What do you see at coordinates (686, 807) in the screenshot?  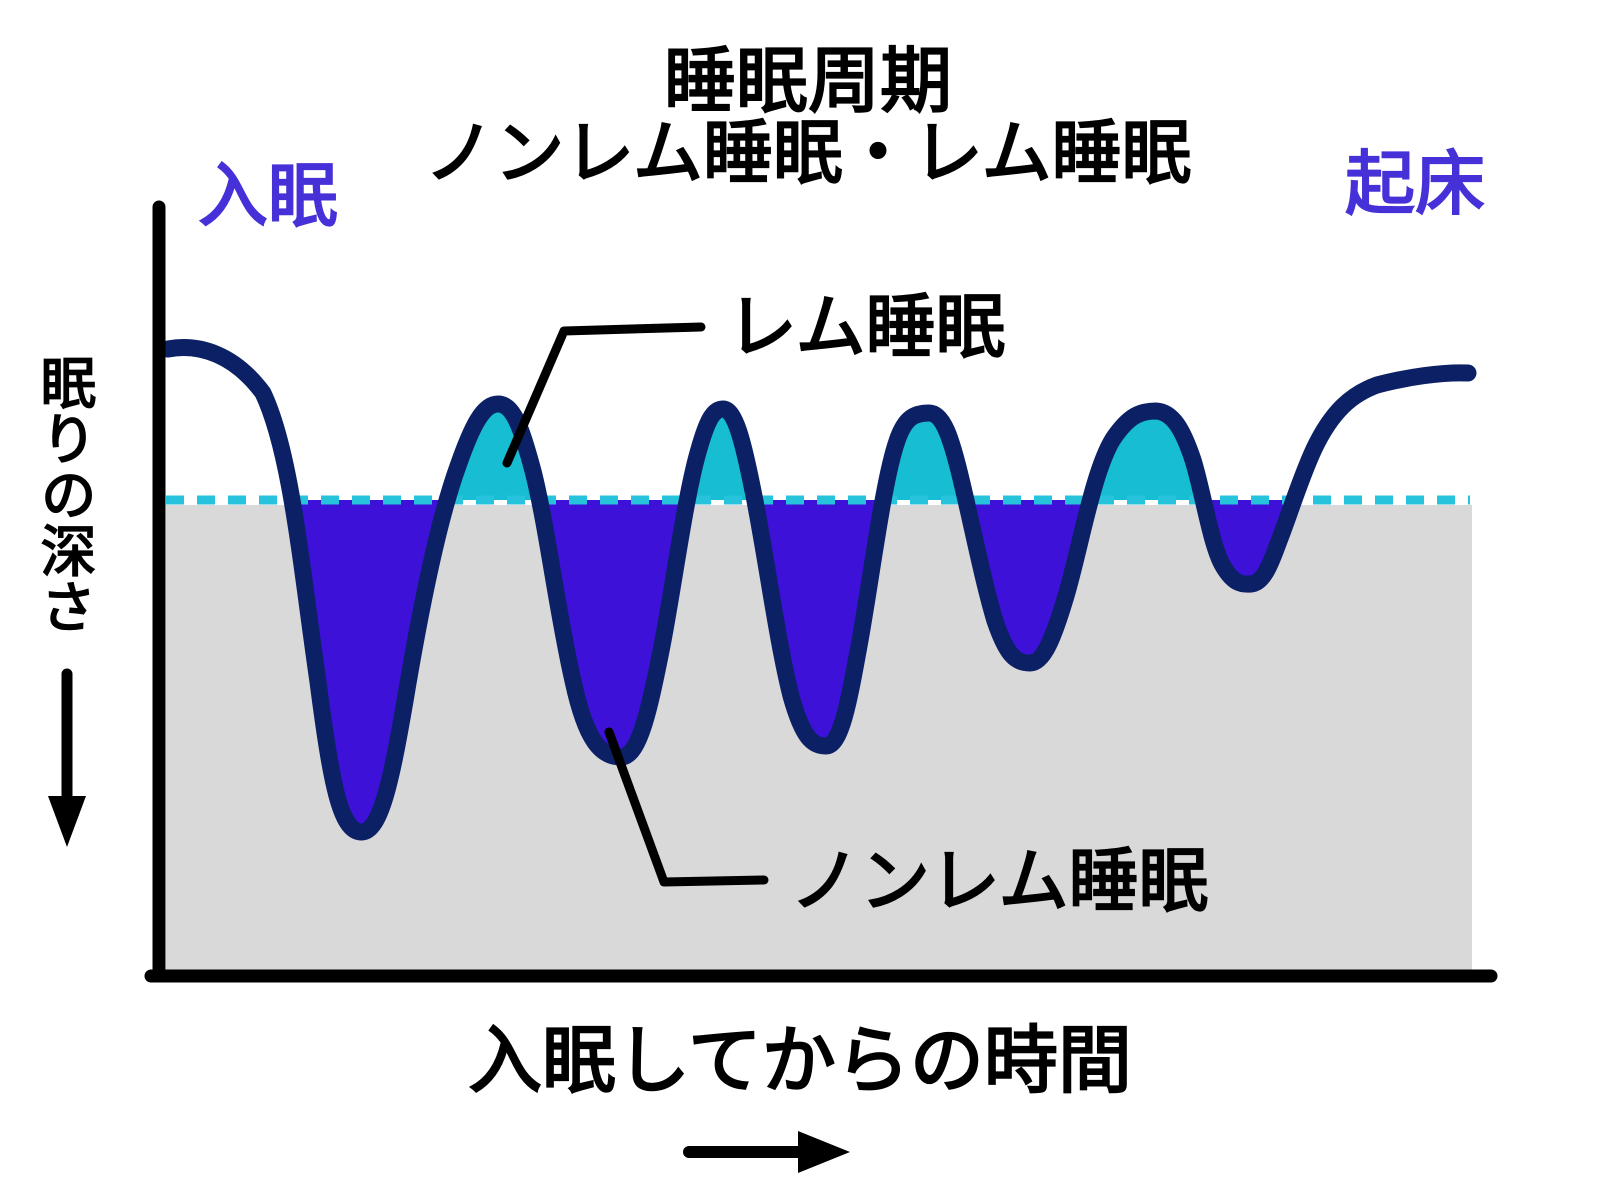 I see `non-rem-leader-line` at bounding box center [686, 807].